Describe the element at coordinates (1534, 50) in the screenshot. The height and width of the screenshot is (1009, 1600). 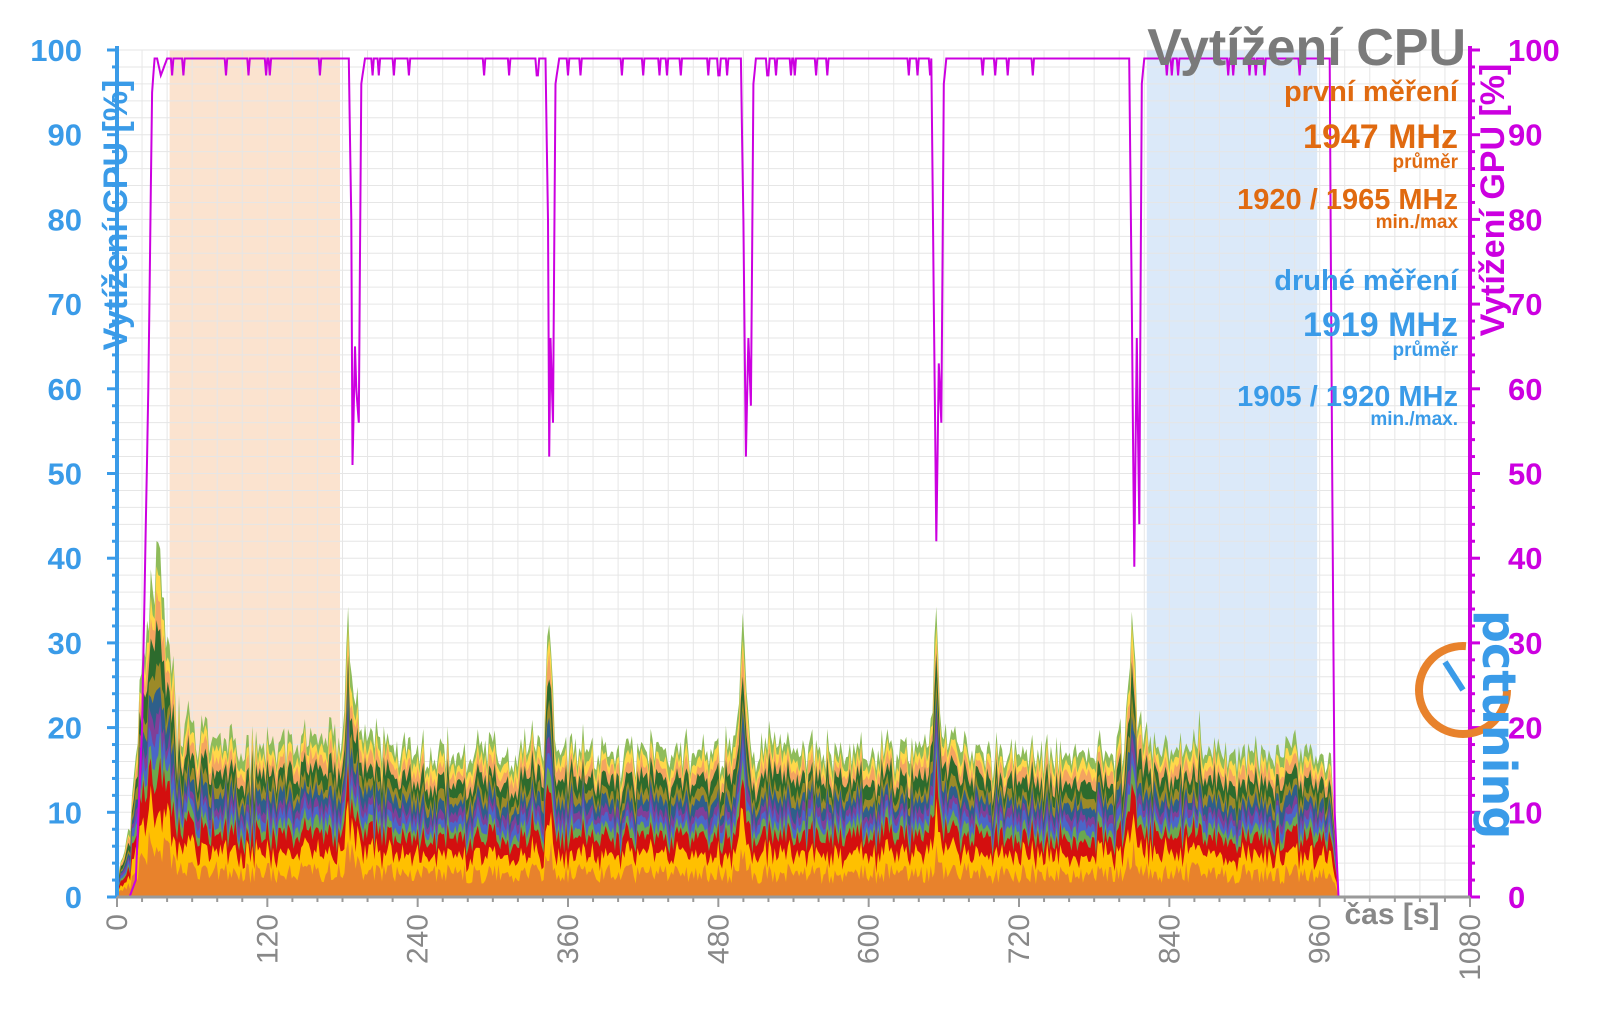
I see `y-right-tick-label: 100` at that location.